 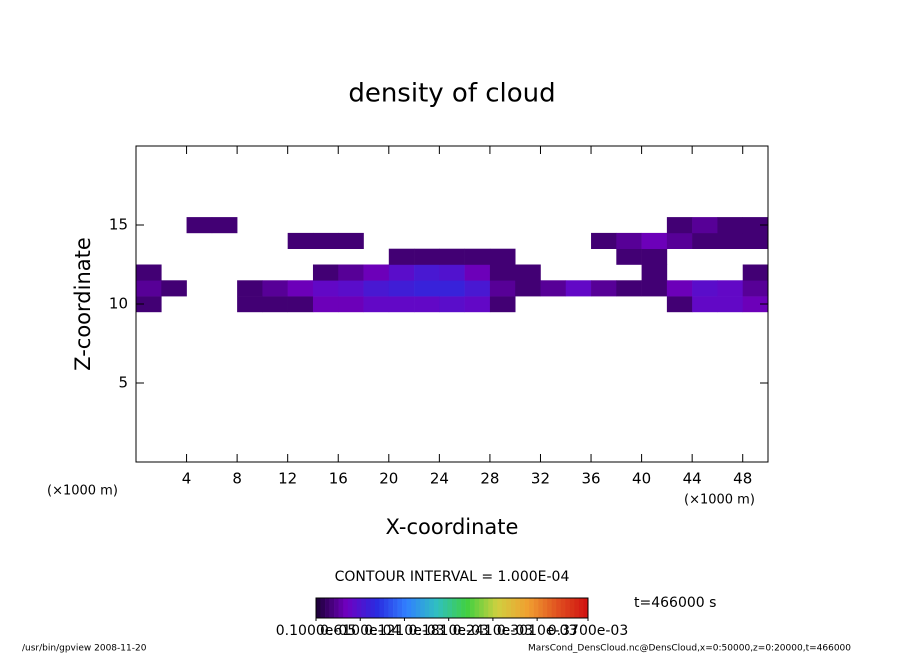 What do you see at coordinates (439, 479) in the screenshot?
I see `x-tick-label: 24` at bounding box center [439, 479].